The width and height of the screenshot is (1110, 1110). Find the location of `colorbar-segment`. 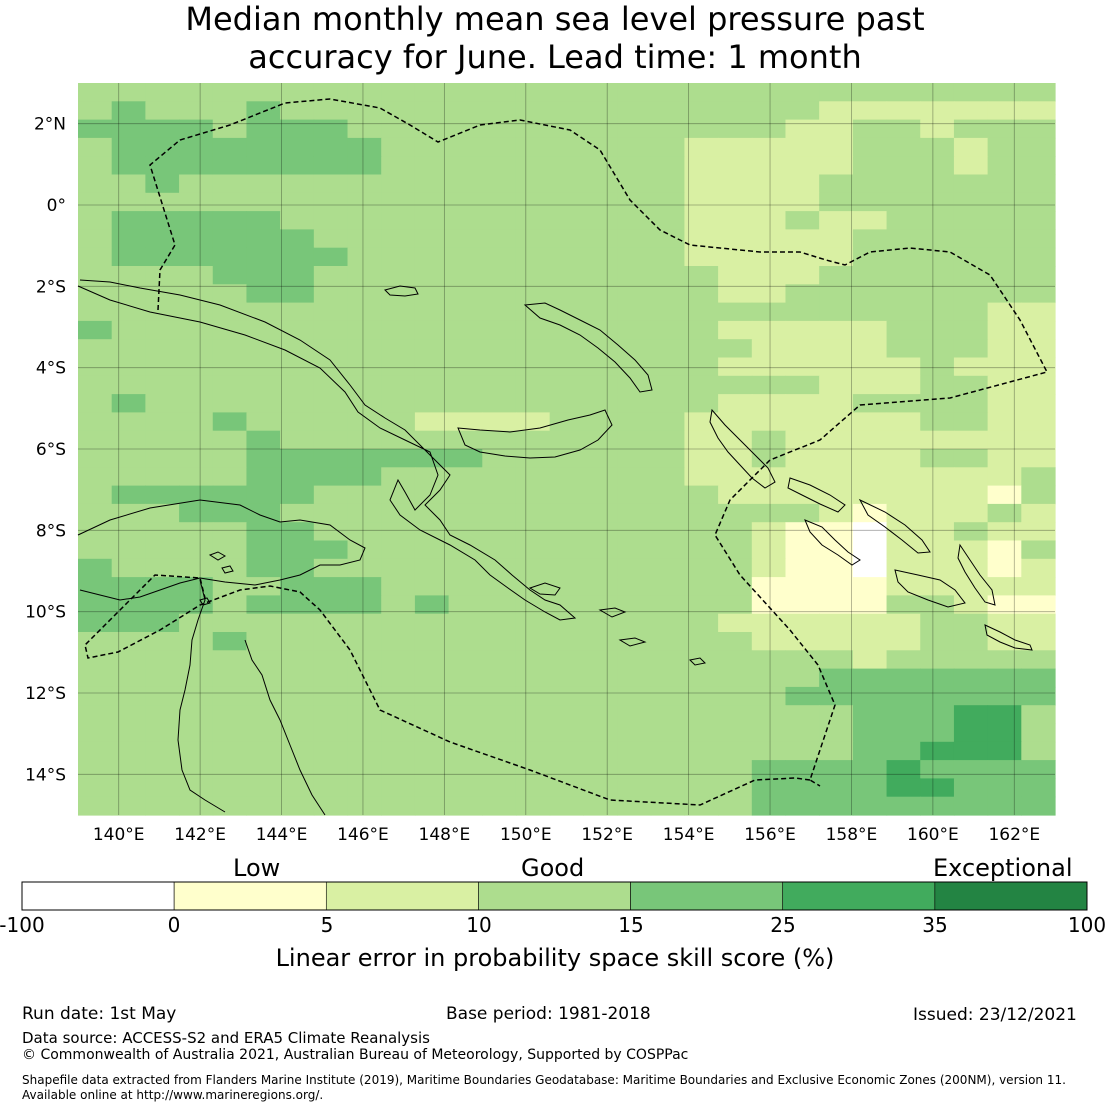

colorbar-segment is located at coordinates (707, 896).